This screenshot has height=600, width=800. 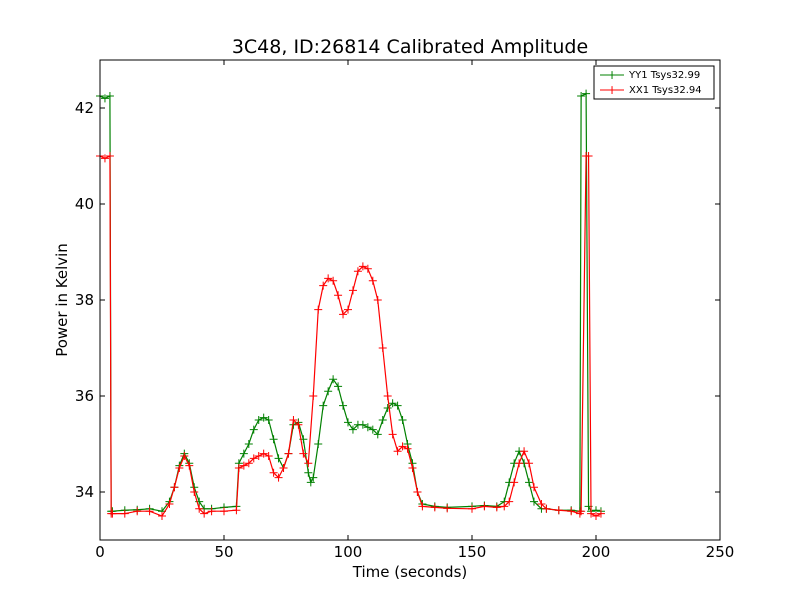 What do you see at coordinates (348, 552) in the screenshot?
I see `x-tick-label: 100` at bounding box center [348, 552].